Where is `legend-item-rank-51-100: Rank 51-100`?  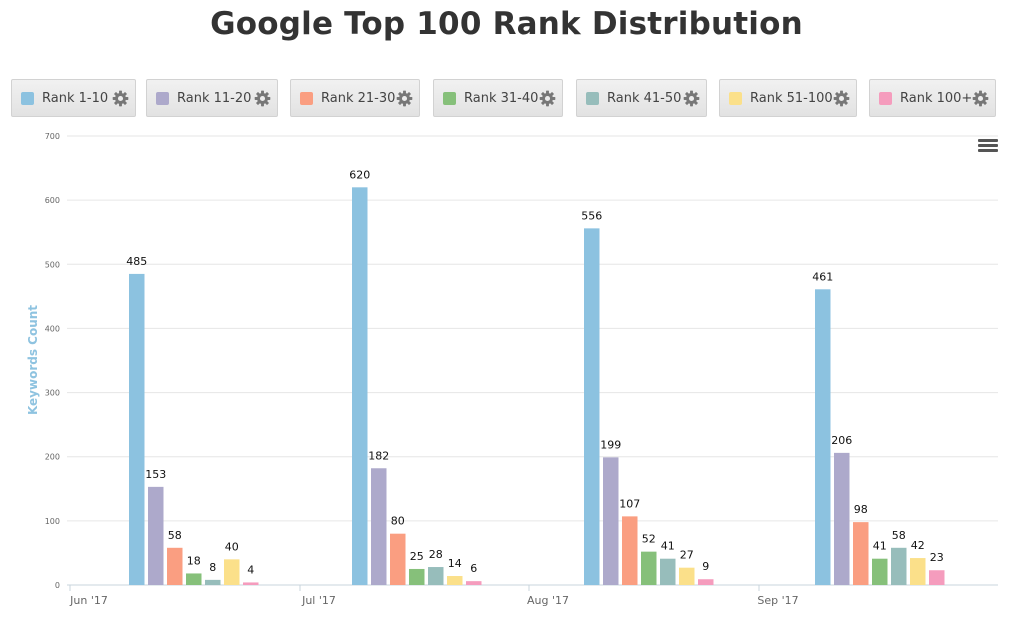 legend-item-rank-51-100: Rank 51-100 is located at coordinates (788, 98).